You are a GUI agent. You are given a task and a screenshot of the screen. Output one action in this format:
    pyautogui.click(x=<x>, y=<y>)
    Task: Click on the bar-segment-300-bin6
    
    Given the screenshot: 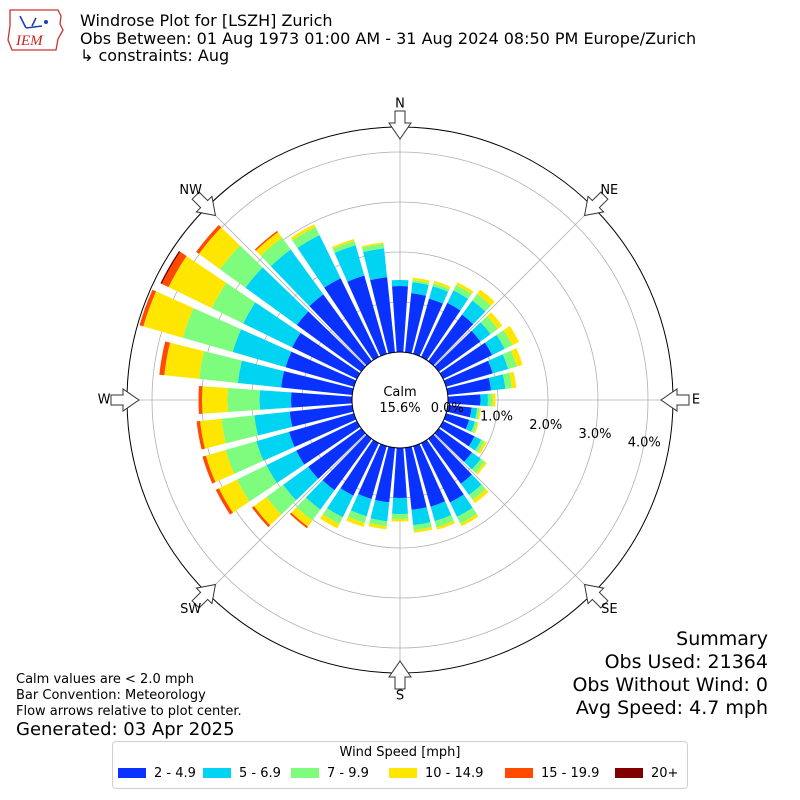 What is the action you would take?
    pyautogui.click(x=170, y=267)
    